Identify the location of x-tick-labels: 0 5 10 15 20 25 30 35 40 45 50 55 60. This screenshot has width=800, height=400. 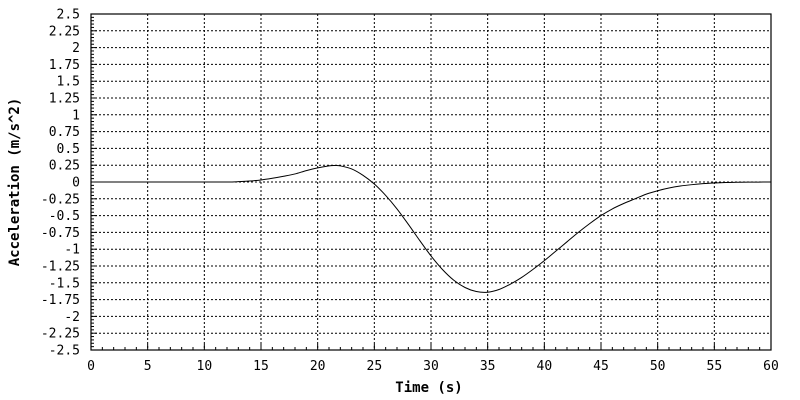
(433, 366).